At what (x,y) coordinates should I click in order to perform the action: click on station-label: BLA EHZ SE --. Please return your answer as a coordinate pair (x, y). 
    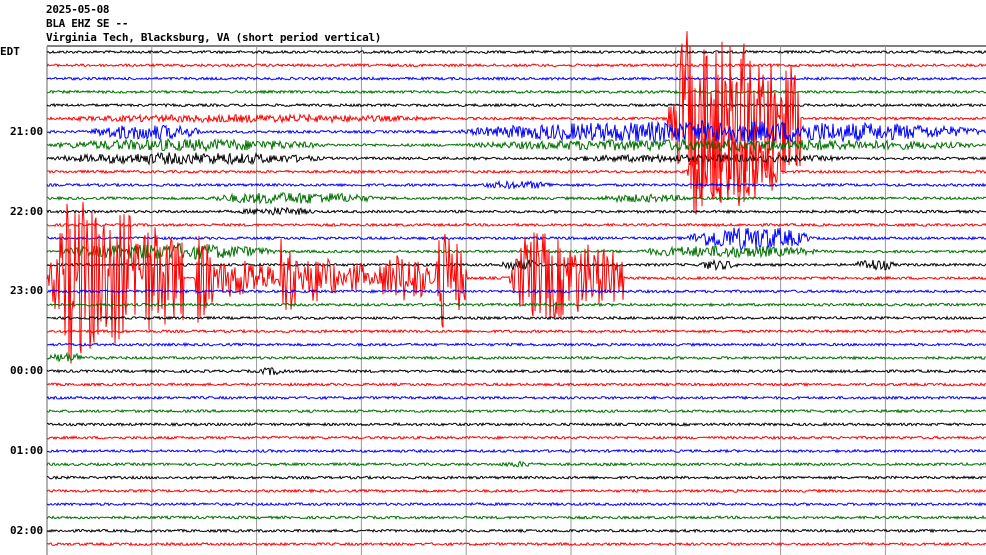
    Looking at the image, I should click on (87, 23).